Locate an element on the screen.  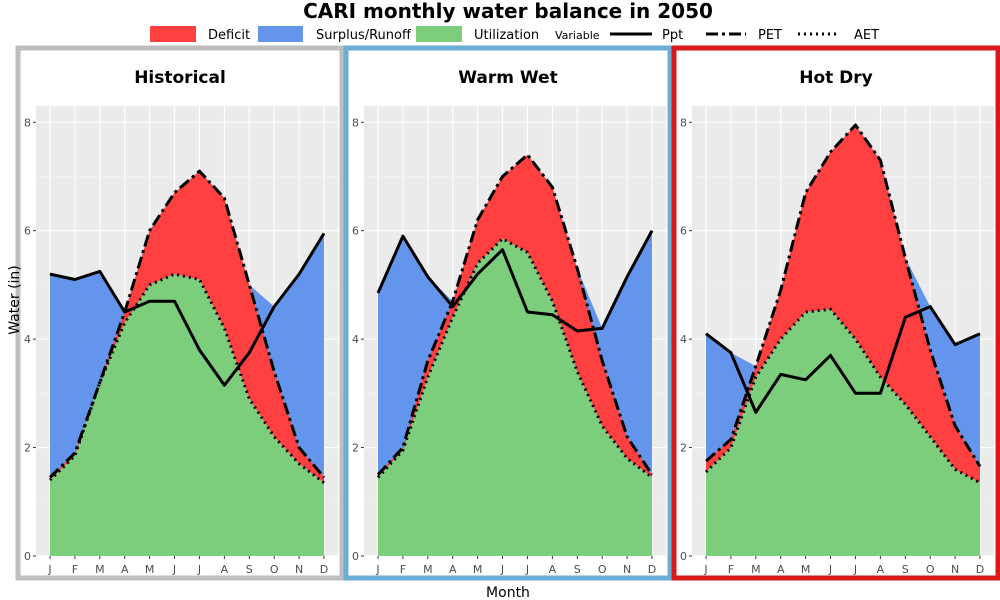
x-axis-label: Month is located at coordinates (508, 592).